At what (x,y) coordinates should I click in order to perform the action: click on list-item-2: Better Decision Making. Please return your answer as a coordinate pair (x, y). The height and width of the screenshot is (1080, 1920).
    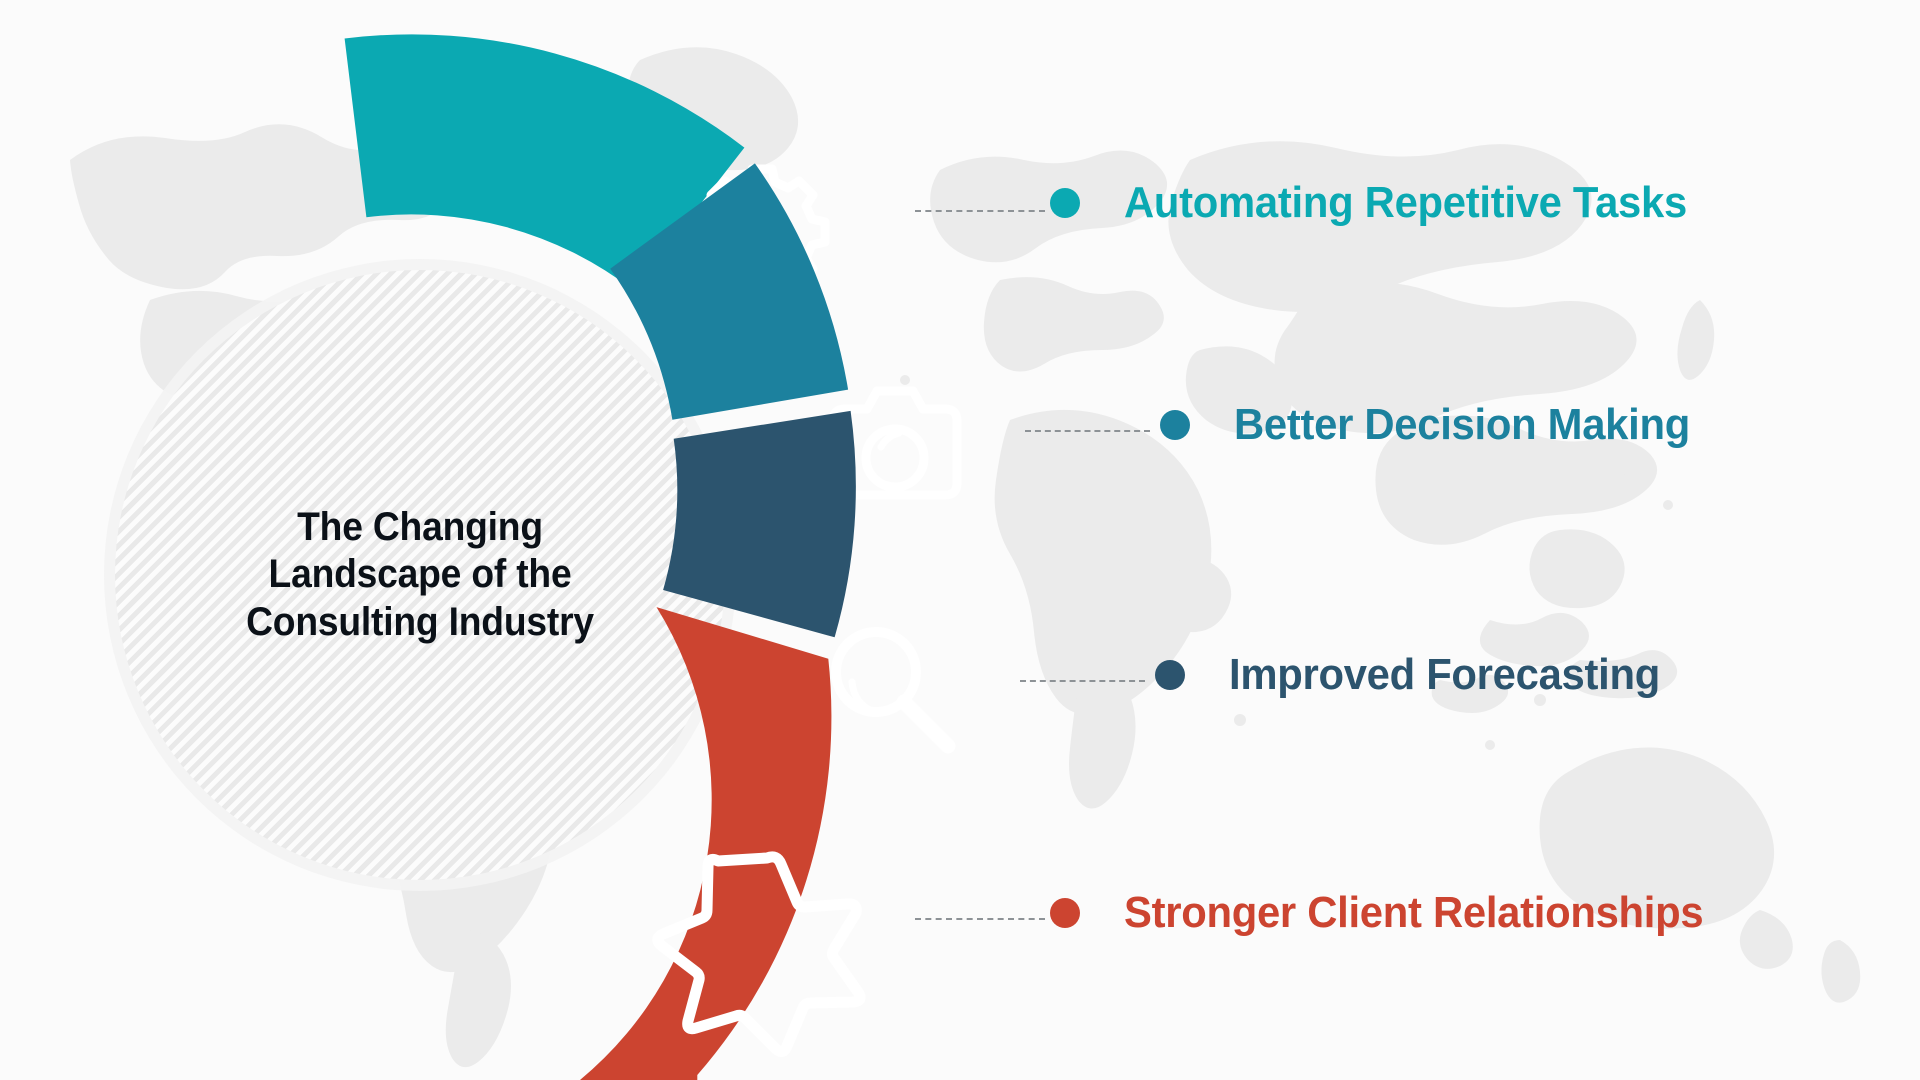
    Looking at the image, I should click on (1437, 425).